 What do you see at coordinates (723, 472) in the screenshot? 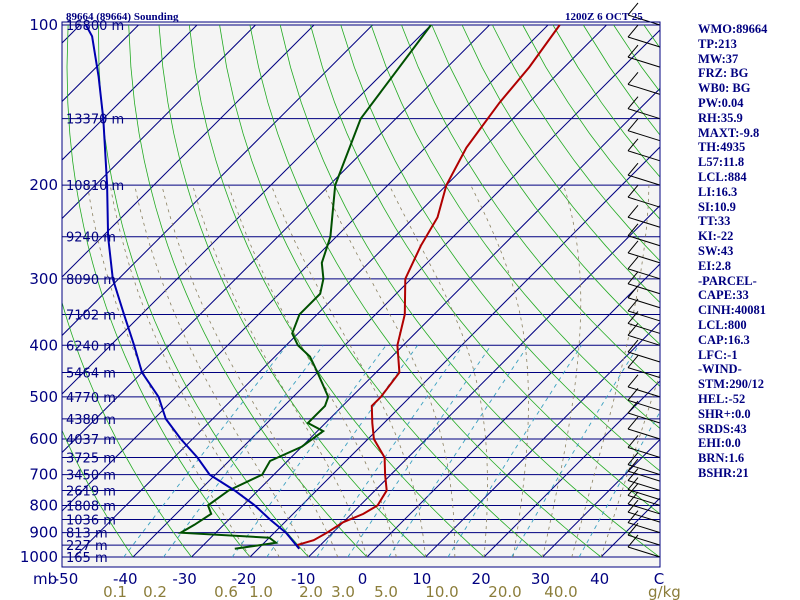
I see `panel-line: BSHR:21` at bounding box center [723, 472].